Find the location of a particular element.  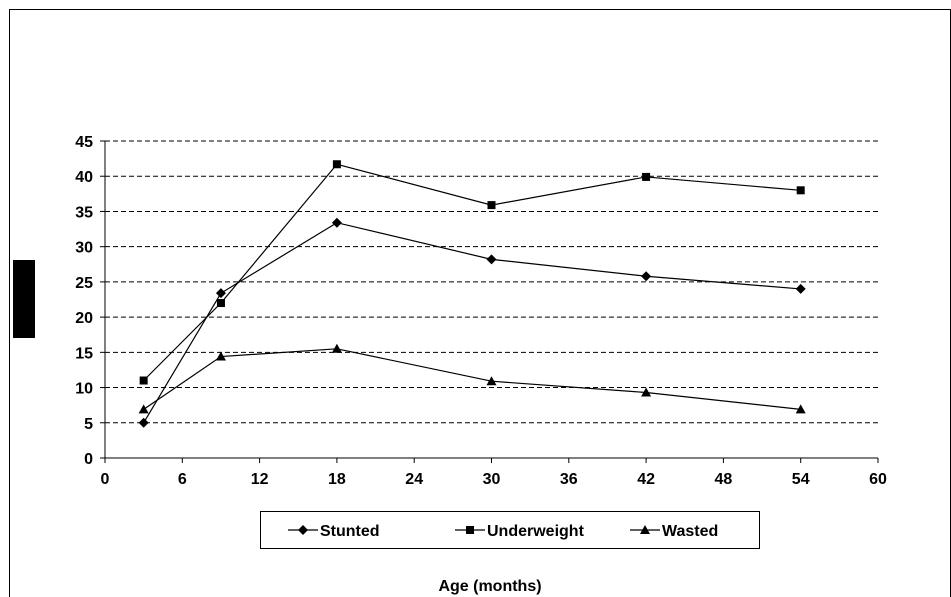

x-tick-label: 18 is located at coordinates (337, 479).